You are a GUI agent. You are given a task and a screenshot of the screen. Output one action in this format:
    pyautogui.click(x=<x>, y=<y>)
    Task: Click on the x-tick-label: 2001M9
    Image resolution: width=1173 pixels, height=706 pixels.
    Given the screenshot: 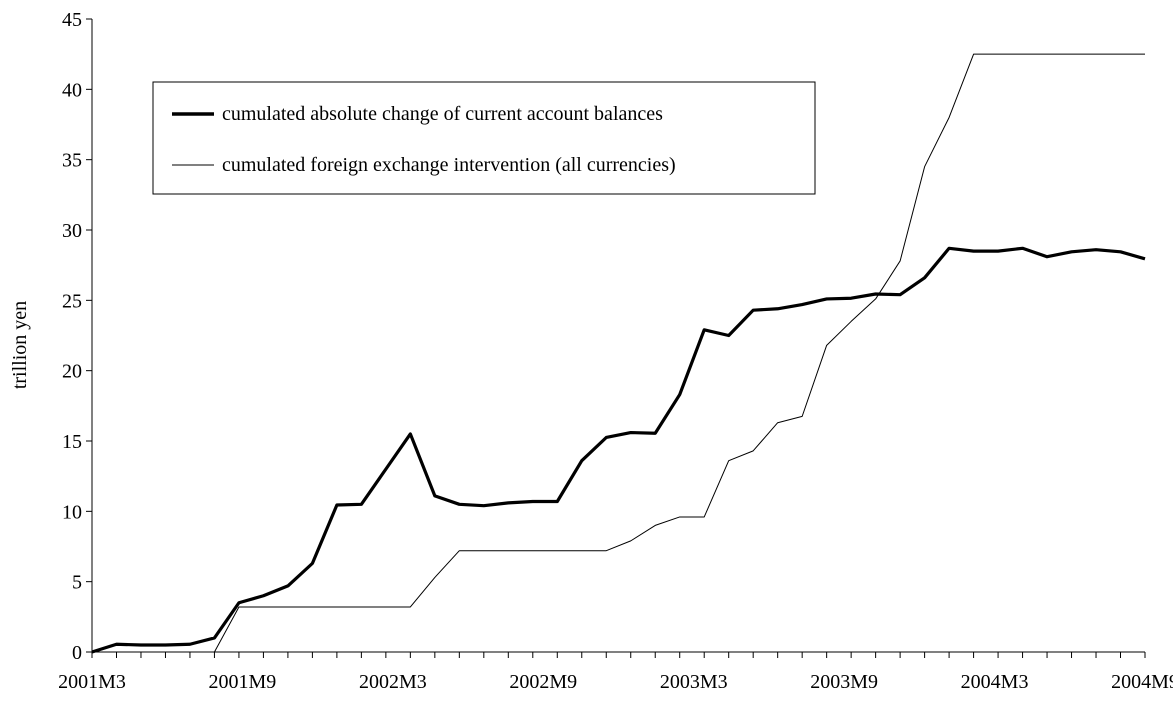 What is the action you would take?
    pyautogui.click(x=243, y=682)
    